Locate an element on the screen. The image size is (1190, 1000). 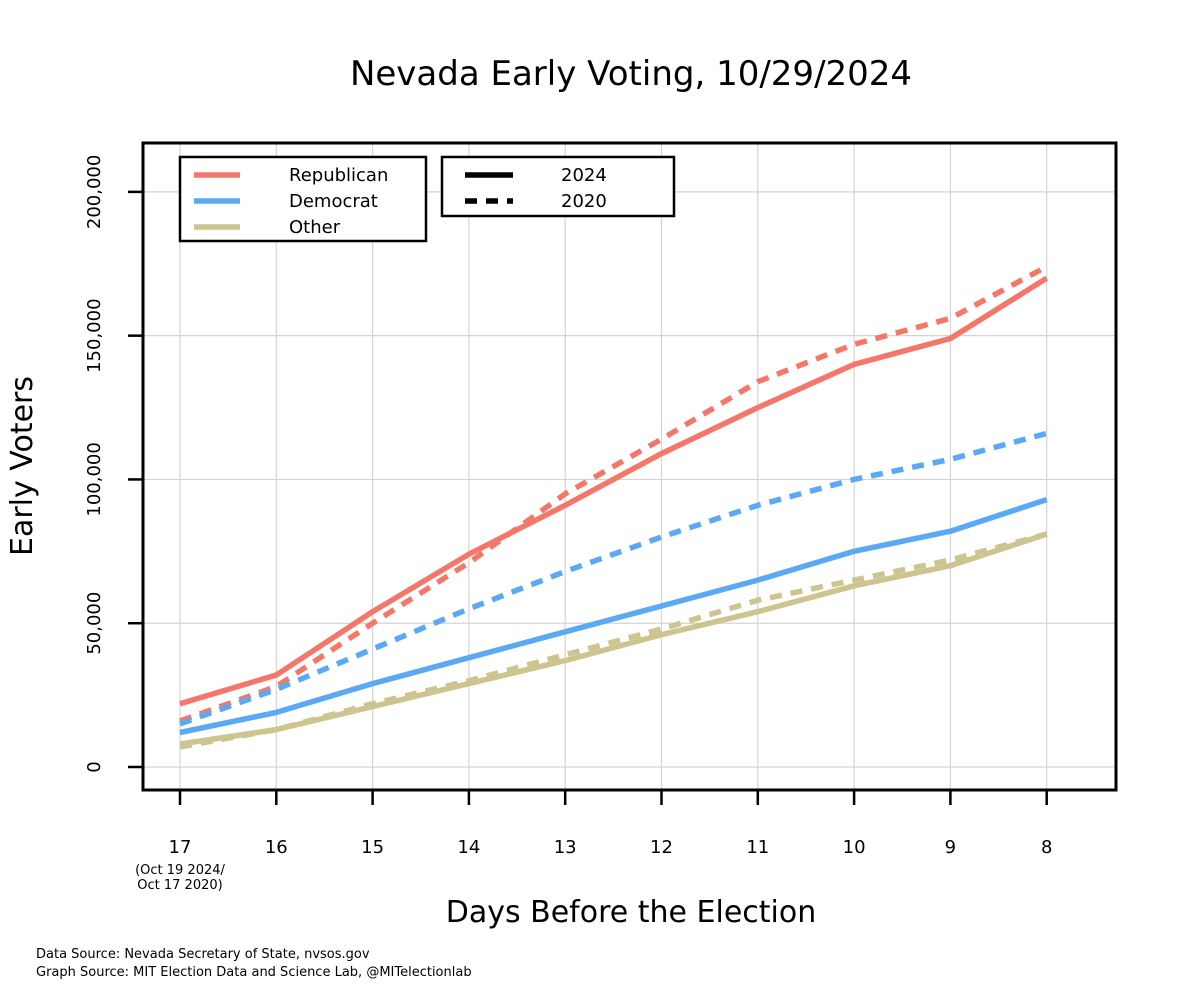
x-tick-label: 14 is located at coordinates (468, 847).